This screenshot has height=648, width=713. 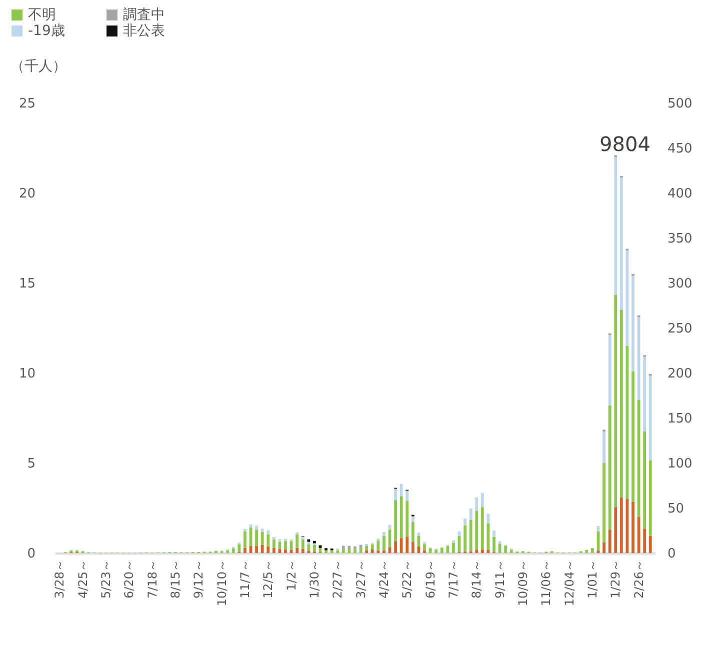 I want to click on y2-tick-label: 400, so click(x=680, y=194).